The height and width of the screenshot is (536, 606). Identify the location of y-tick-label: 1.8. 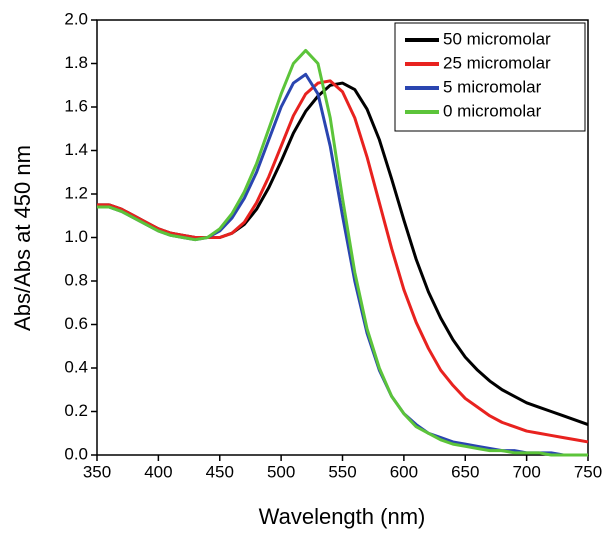
(76, 62).